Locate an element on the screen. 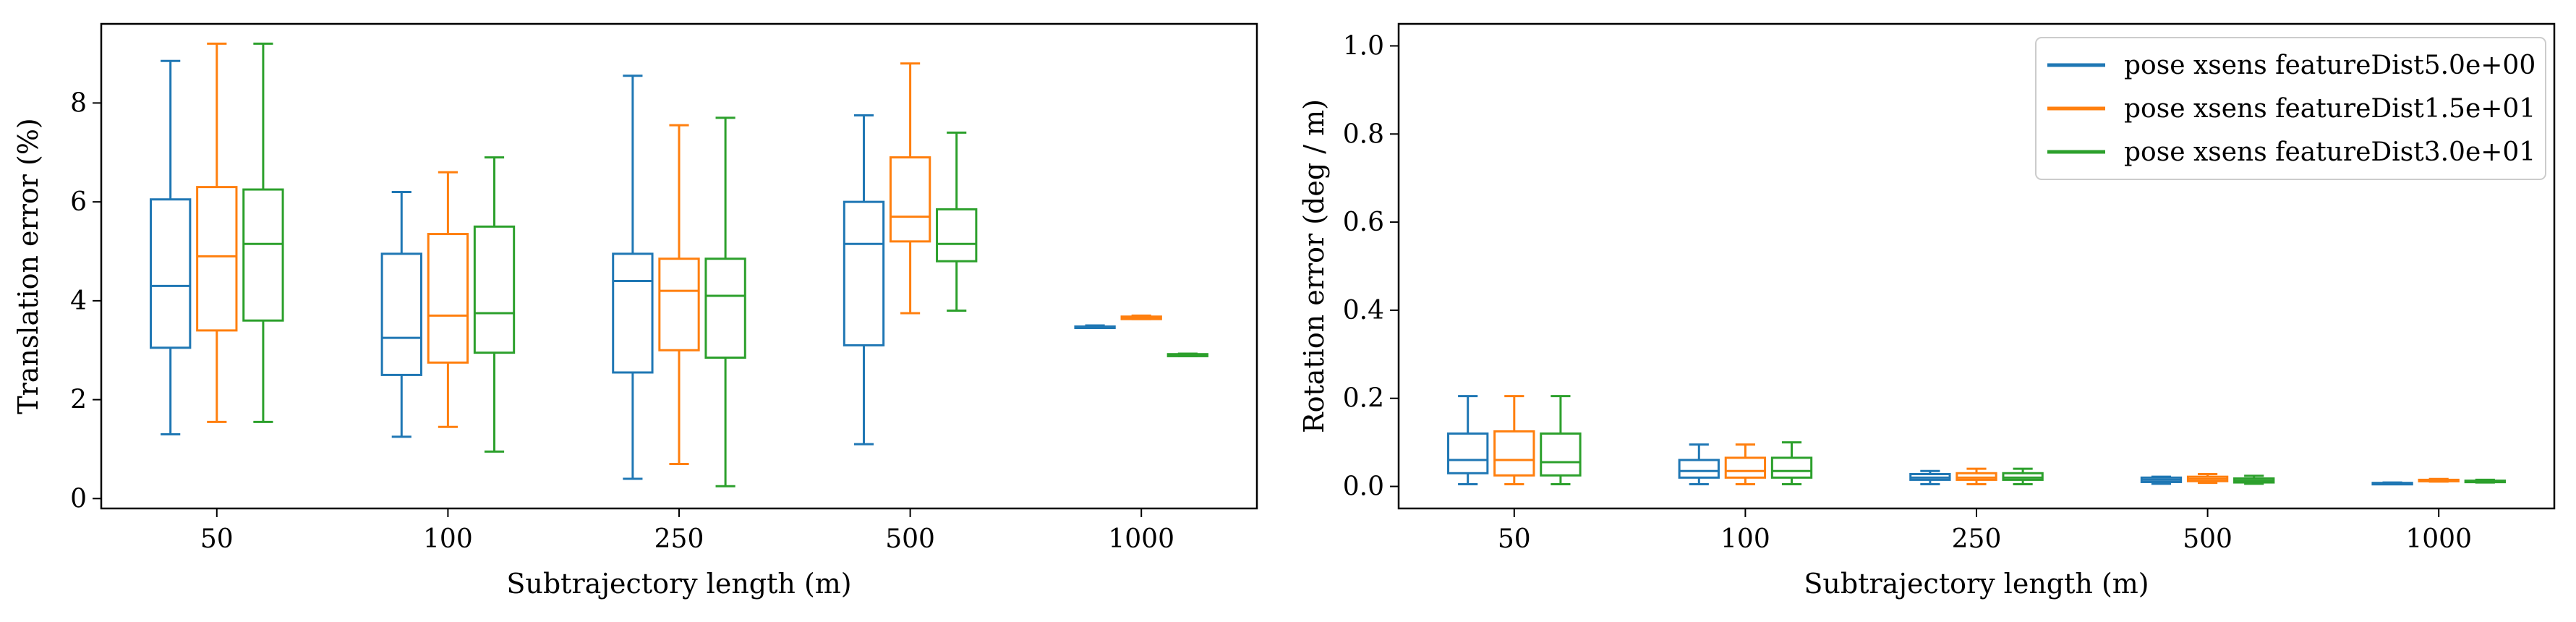 This screenshot has height=622, width=2576. legend-label-2: pose xsens featureDist1.5e+01 is located at coordinates (2330, 109).